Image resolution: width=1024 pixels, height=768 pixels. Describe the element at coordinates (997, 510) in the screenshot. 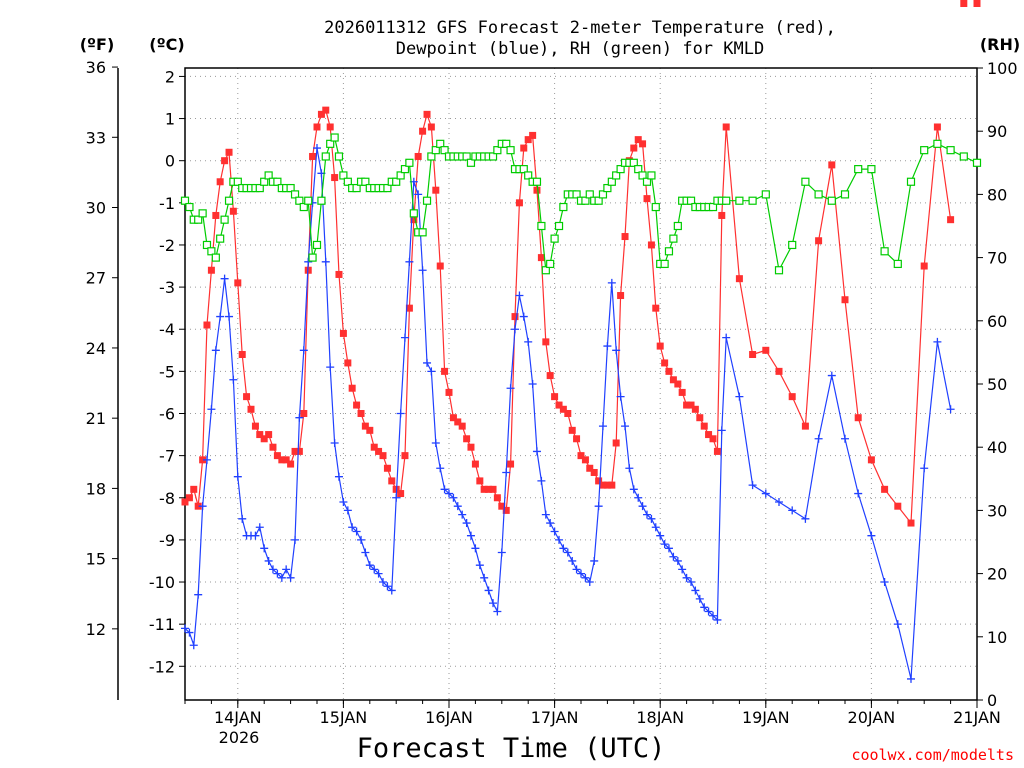

I see `rh-tick-label: 30` at that location.